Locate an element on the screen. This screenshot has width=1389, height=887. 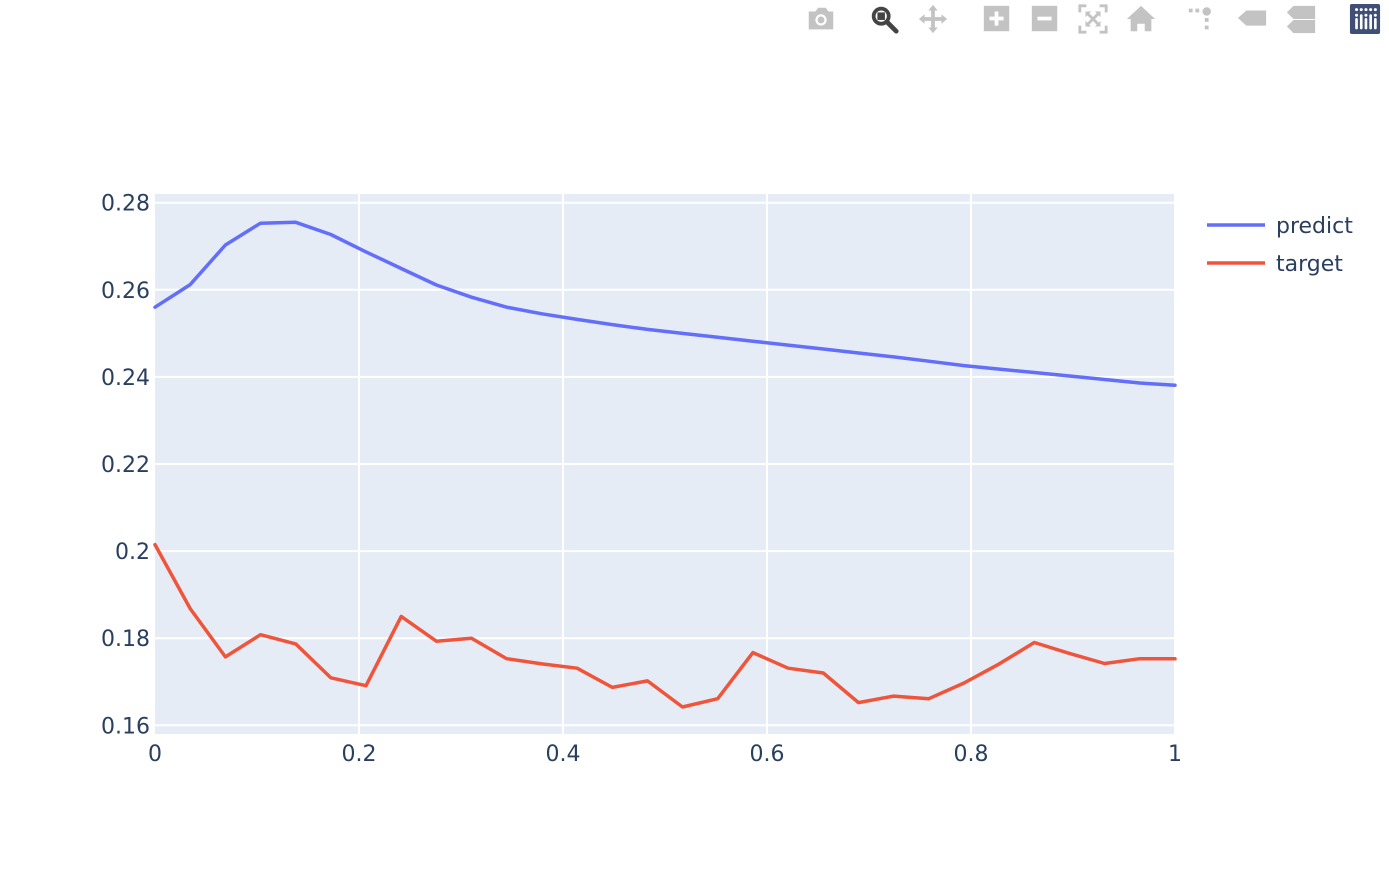
minus-square-icon is located at coordinates (1044, 18).